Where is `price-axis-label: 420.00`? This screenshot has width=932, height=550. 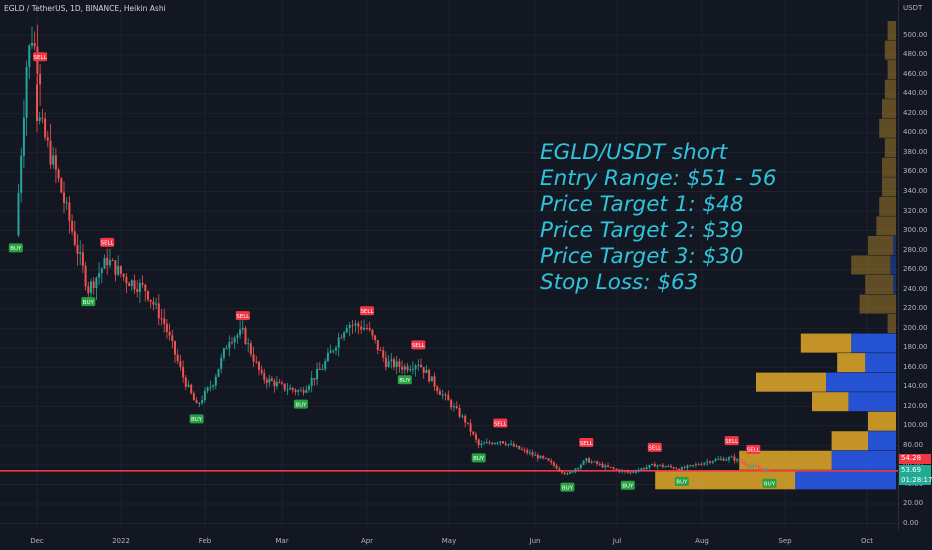
price-axis-label: 420.00 is located at coordinates (915, 112).